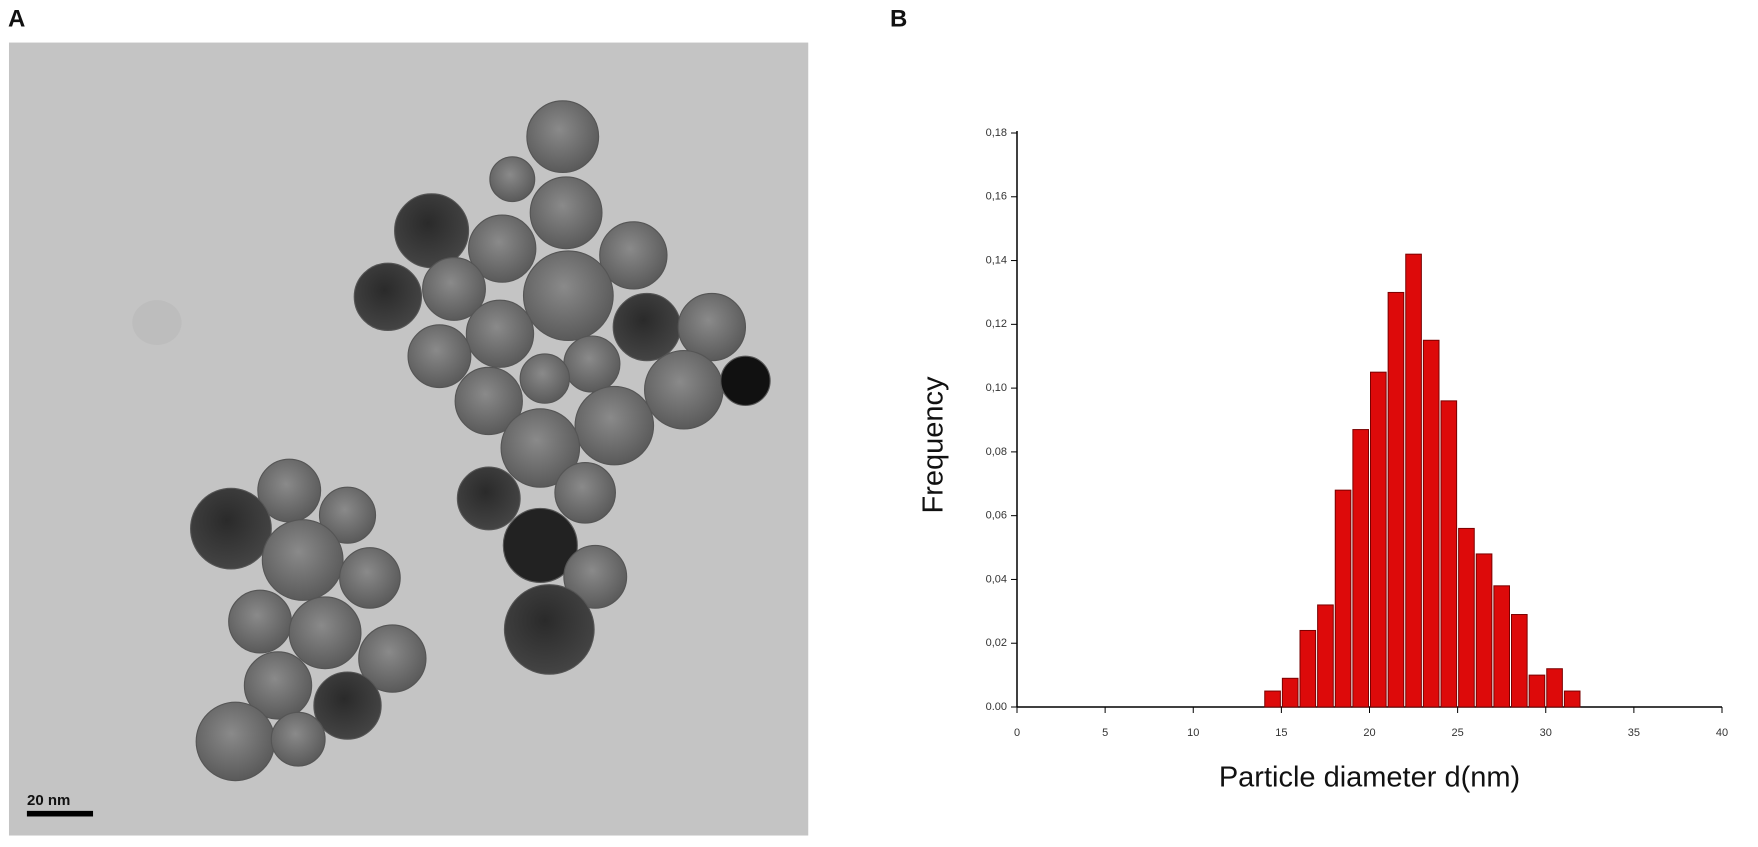 The image size is (1758, 847). Describe the element at coordinates (1017, 733) in the screenshot. I see `x-tick-label: 0` at that location.